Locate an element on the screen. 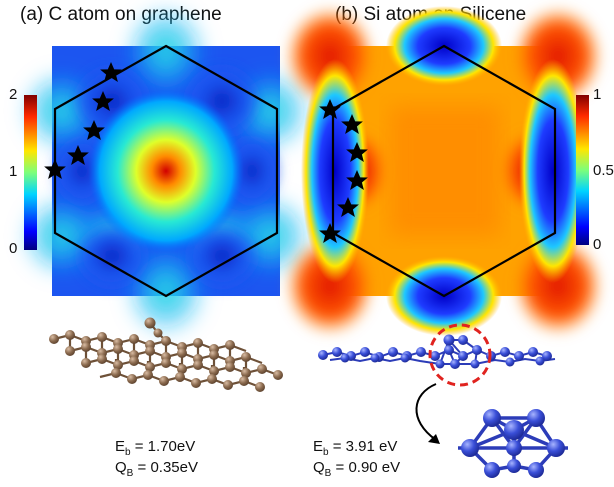  panel-a-colorbar-tick-mid: 1 is located at coordinates (13, 171).